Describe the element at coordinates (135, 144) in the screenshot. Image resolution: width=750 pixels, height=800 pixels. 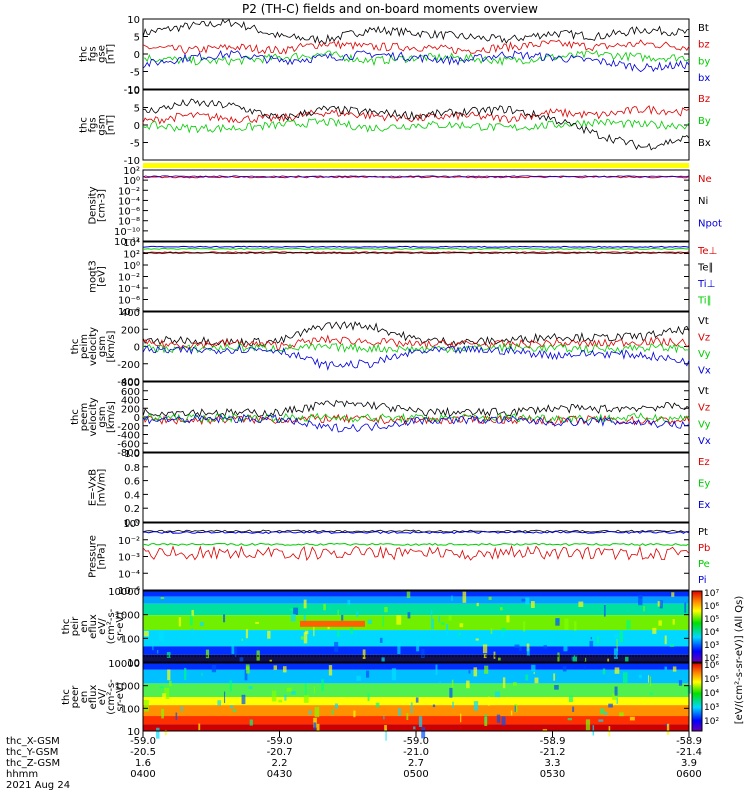
I see `y-tick-label: -5` at that location.